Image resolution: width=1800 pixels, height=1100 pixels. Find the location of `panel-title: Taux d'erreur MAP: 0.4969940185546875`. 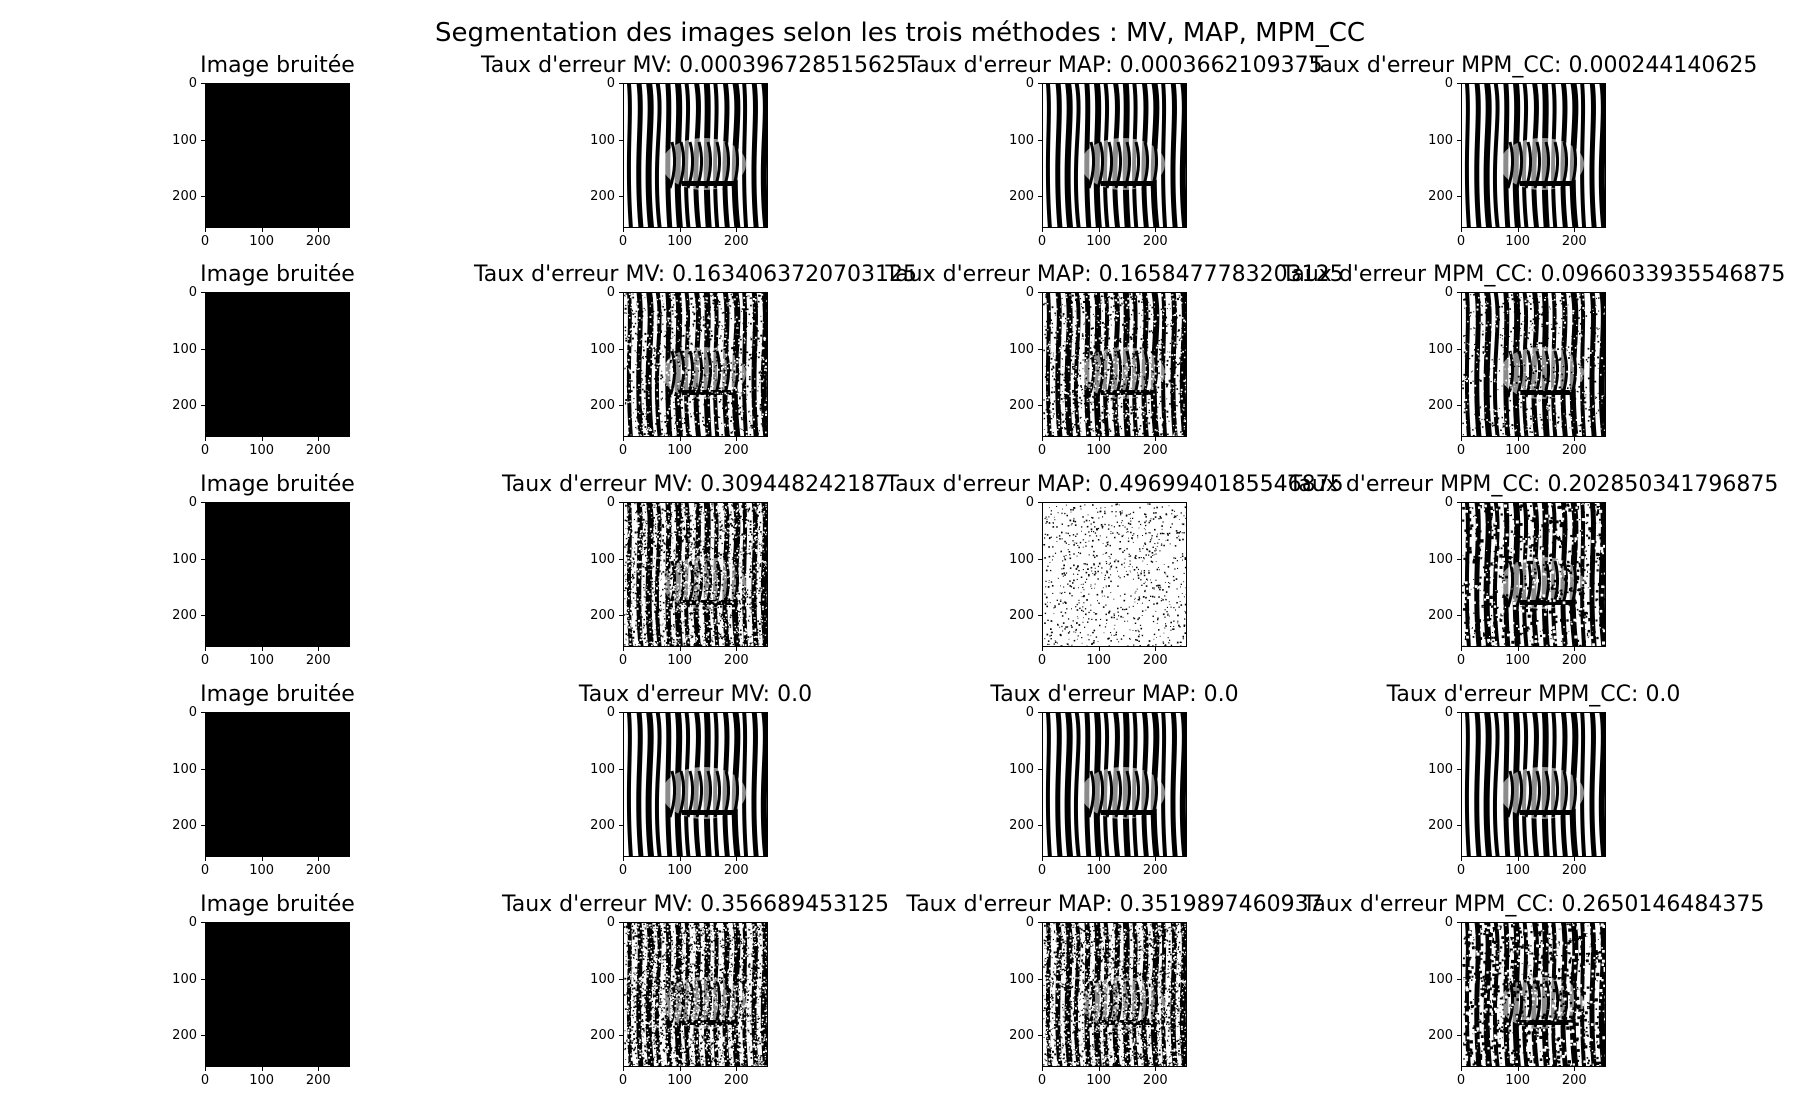

panel-title: Taux d'erreur MAP: 0.4969940185546875 is located at coordinates (1115, 485).